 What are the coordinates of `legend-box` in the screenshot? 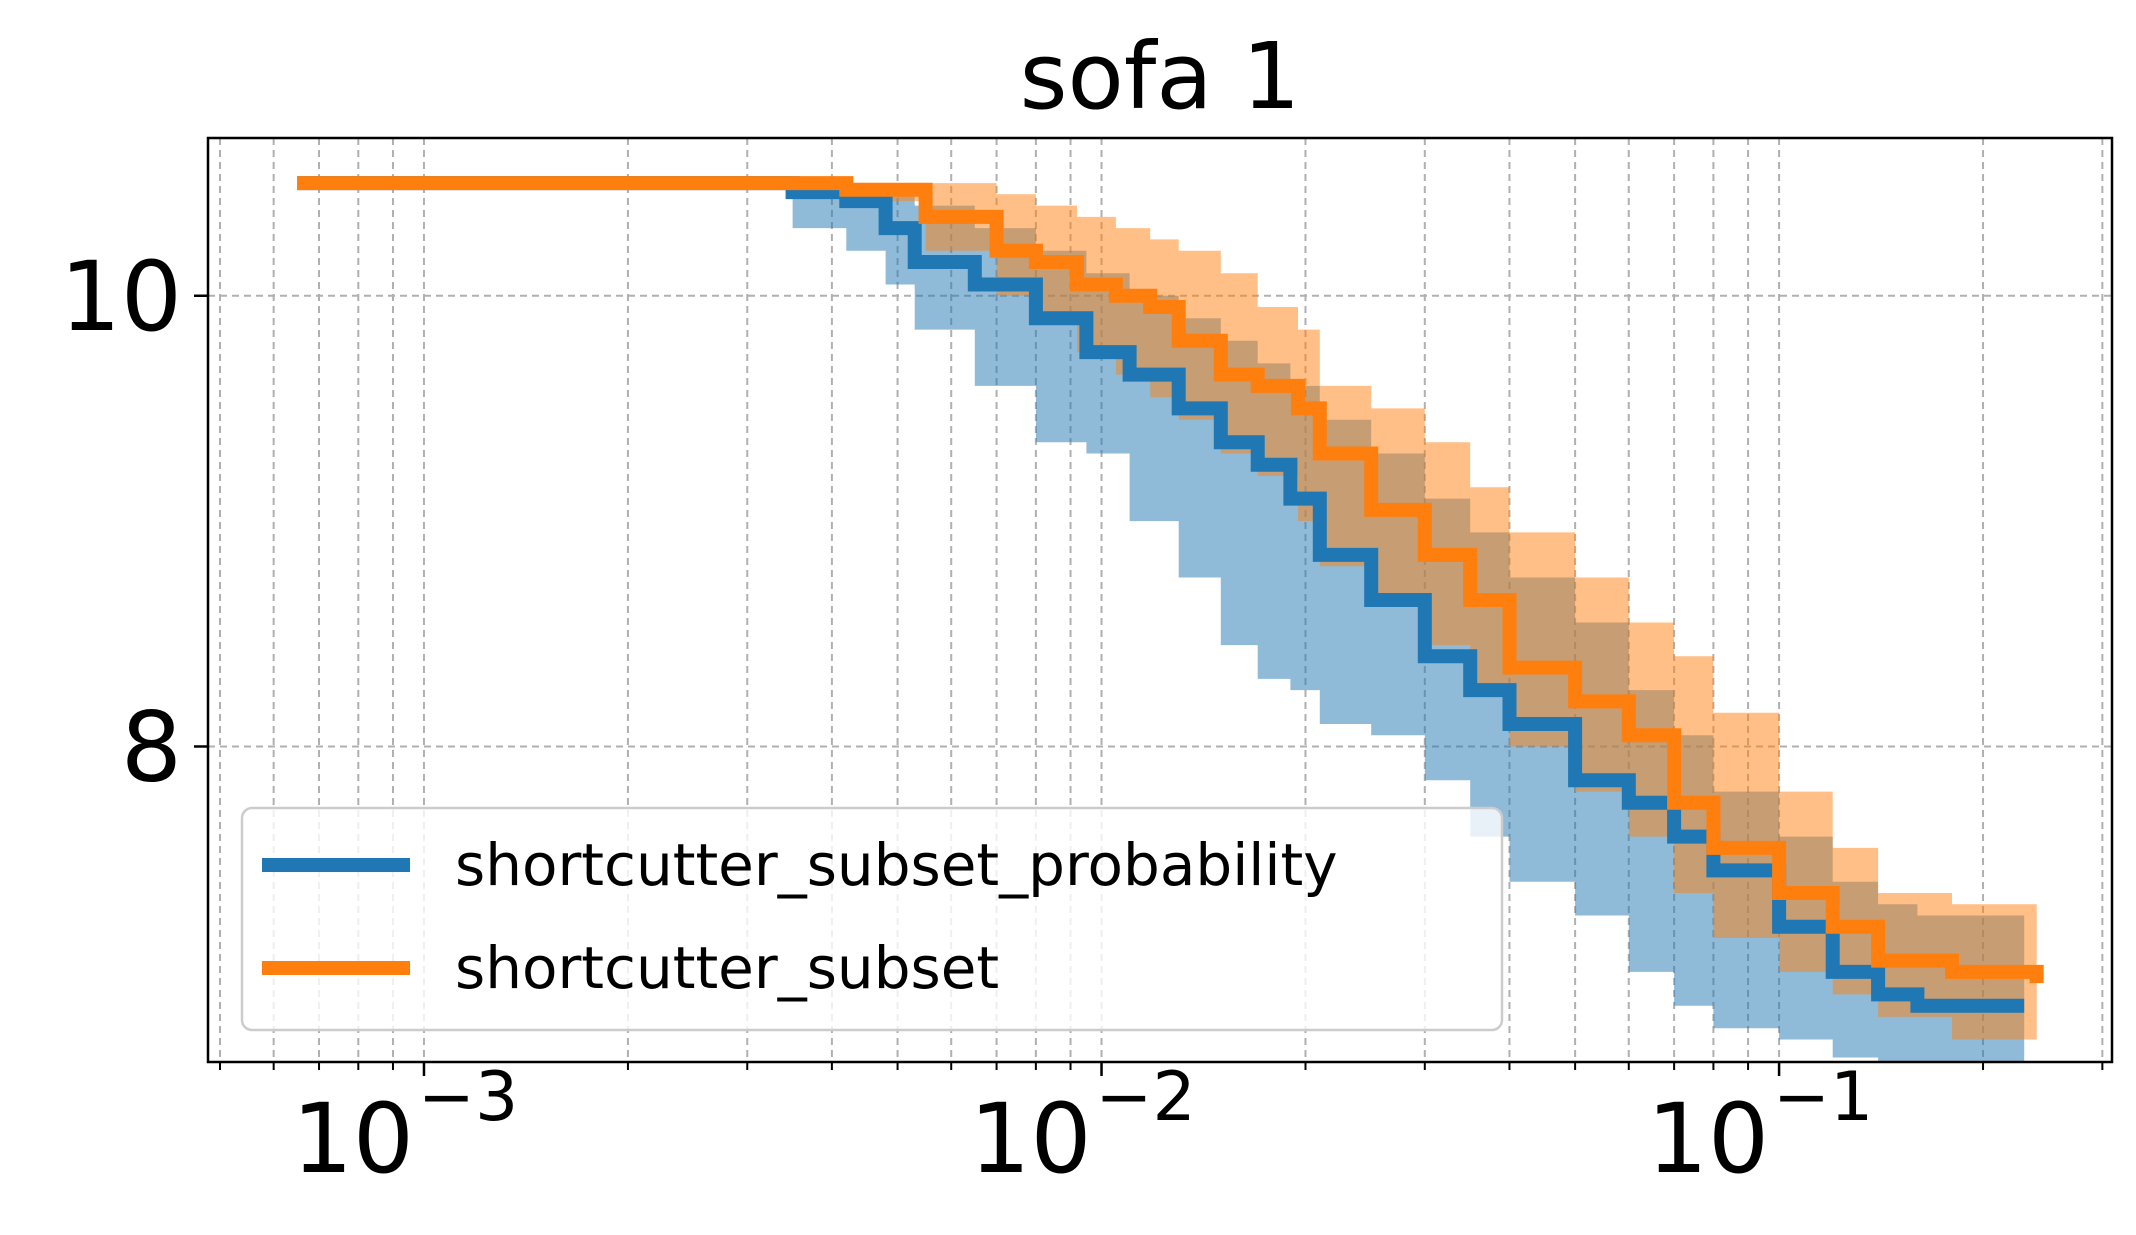 It's located at (872, 919).